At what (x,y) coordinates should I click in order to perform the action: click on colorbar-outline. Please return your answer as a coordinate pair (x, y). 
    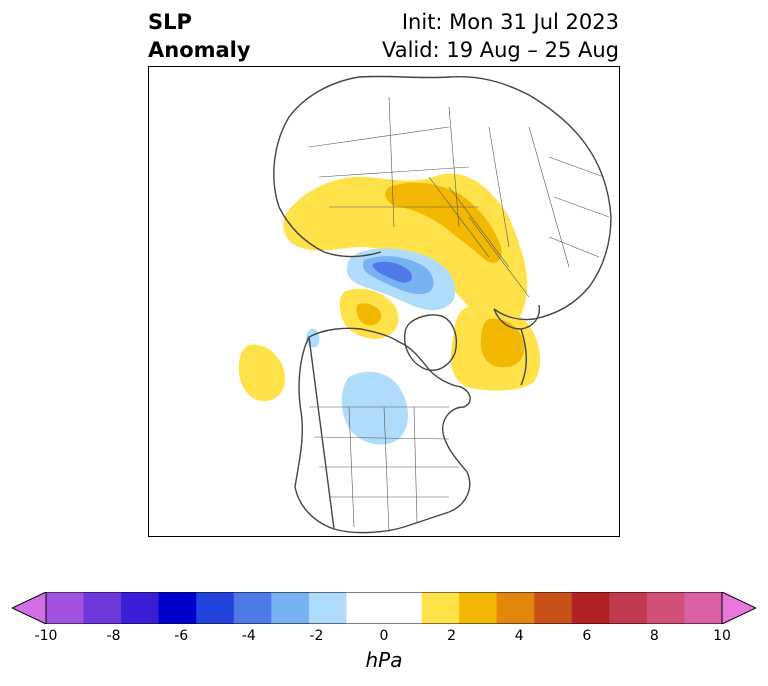
    Looking at the image, I should click on (384, 608).